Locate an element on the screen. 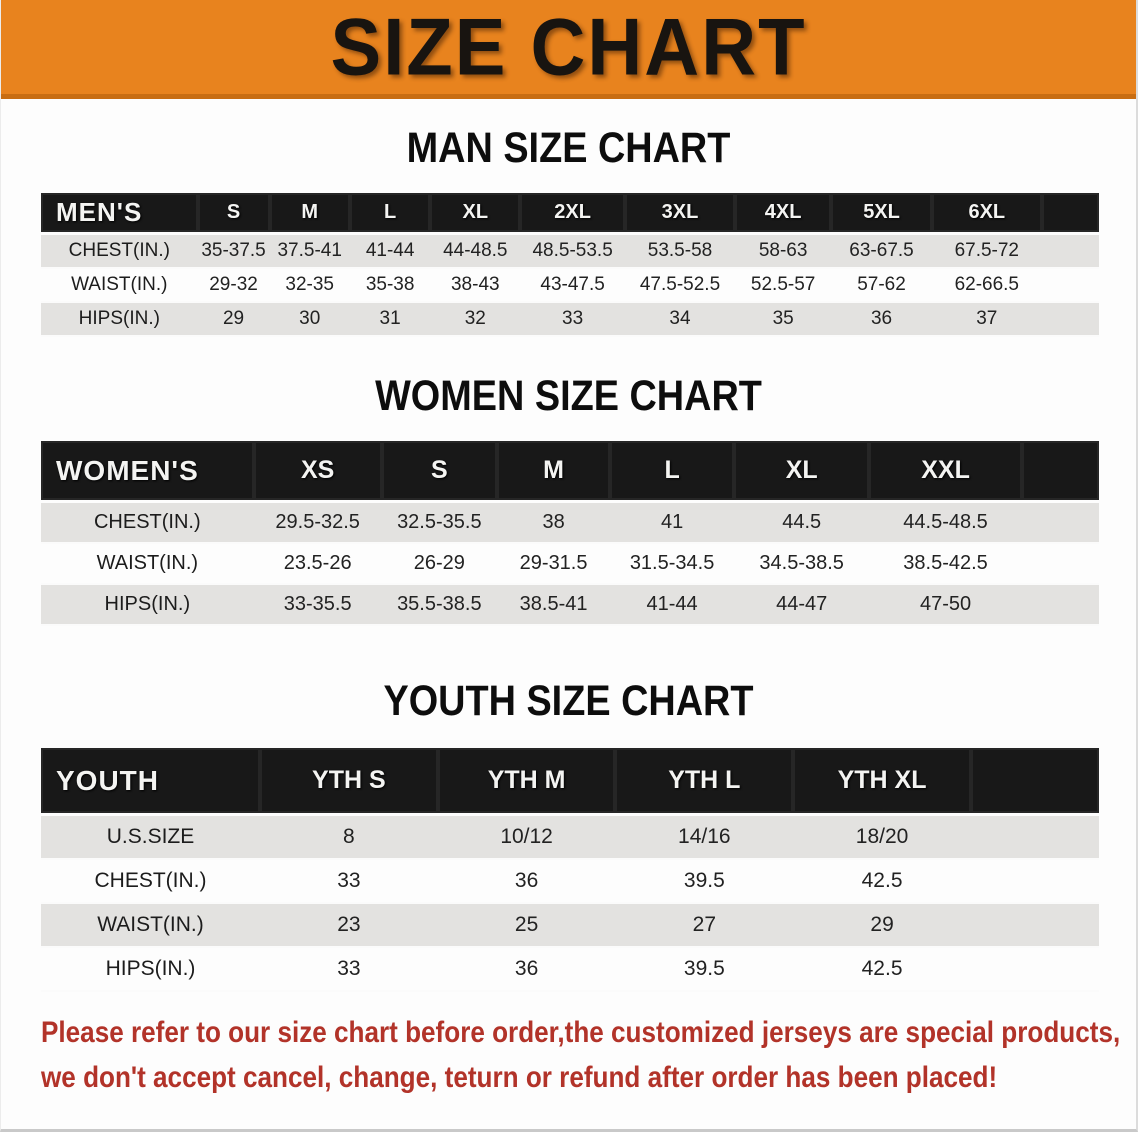 This screenshot has width=1138, height=1132. size-value-cell: 26-29 is located at coordinates (439, 564).